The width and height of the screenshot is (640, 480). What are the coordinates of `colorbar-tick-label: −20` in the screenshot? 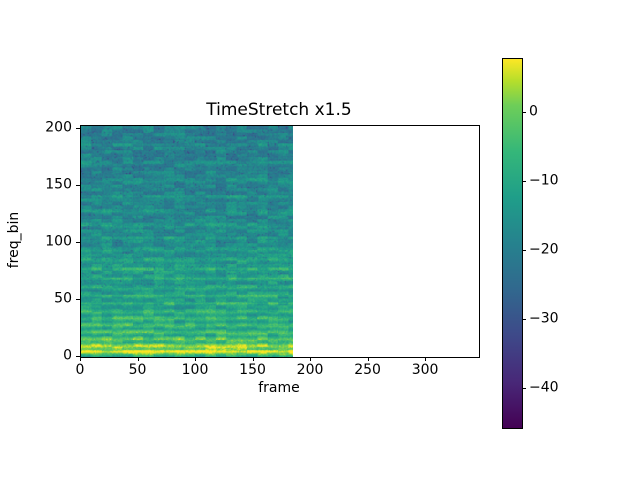 It's located at (544, 249).